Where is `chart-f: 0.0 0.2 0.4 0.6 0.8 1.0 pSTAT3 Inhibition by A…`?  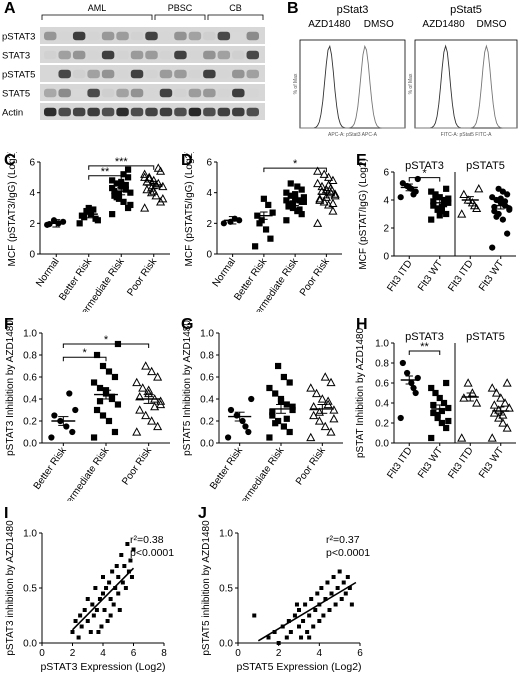
chart-f: 0.0 0.2 0.4 0.6 0.8 1.0 pSTAT3 Inhibition by A… is located at coordinates (87, 410).